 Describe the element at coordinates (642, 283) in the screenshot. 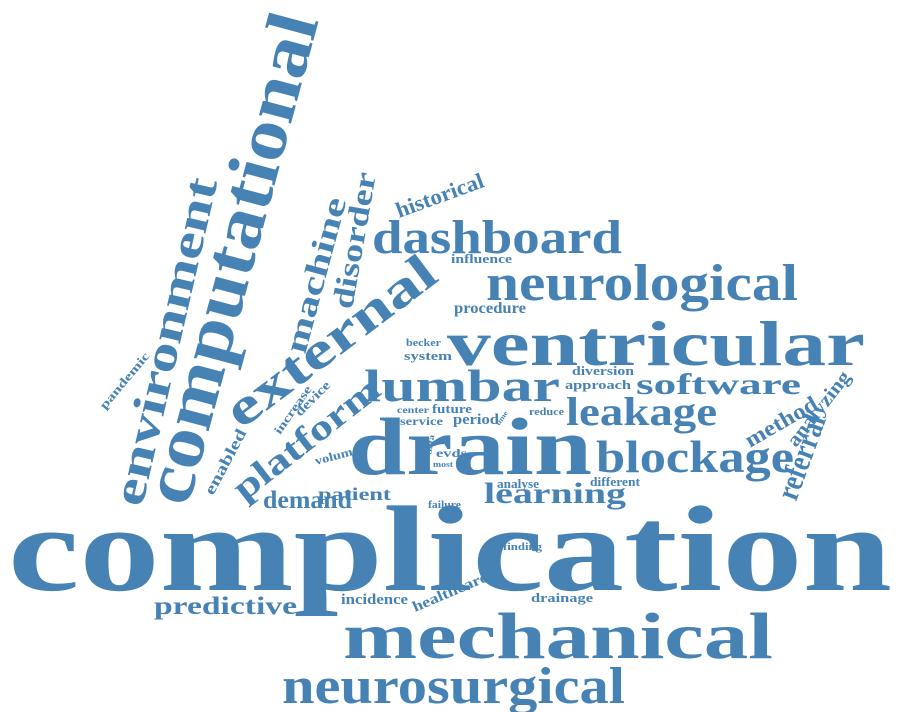

I see `word-neurological: neurological` at that location.